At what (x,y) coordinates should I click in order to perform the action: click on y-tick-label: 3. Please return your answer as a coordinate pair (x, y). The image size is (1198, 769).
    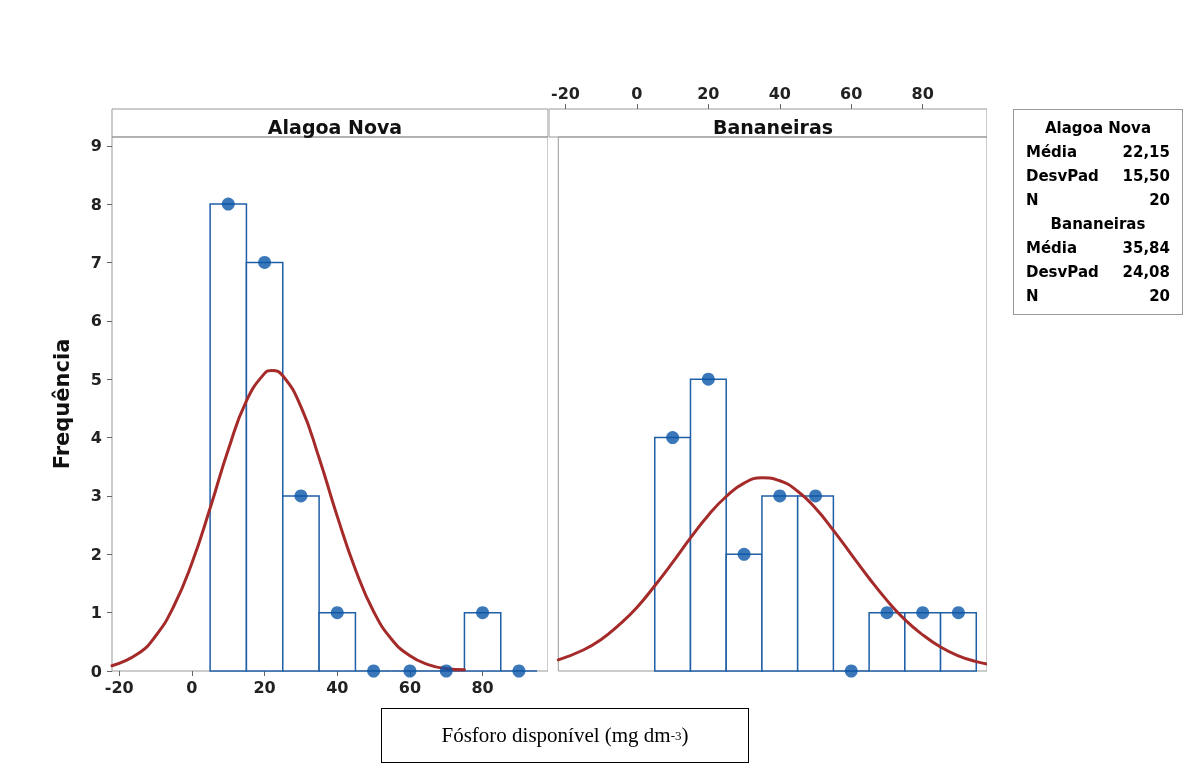
    Looking at the image, I should click on (96, 496).